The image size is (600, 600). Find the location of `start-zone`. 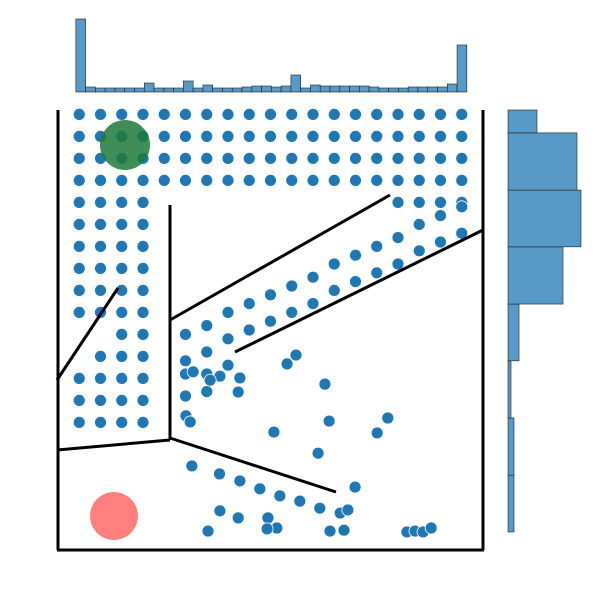

start-zone is located at coordinates (114, 516).